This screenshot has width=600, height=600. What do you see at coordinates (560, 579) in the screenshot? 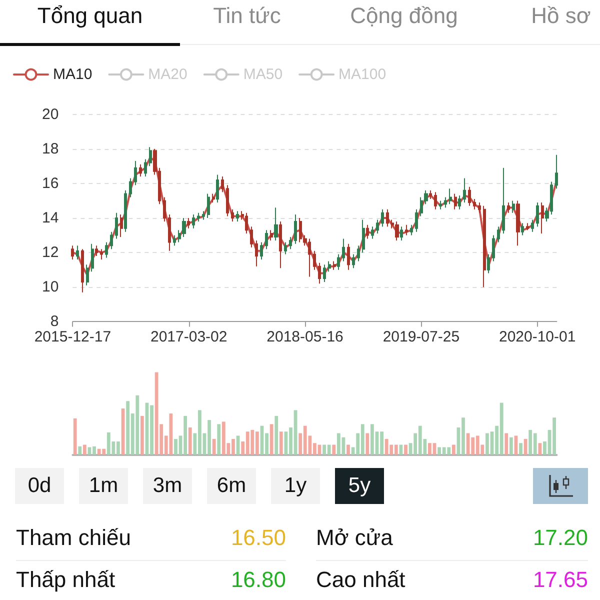
I see `text: 17.65` at bounding box center [560, 579].